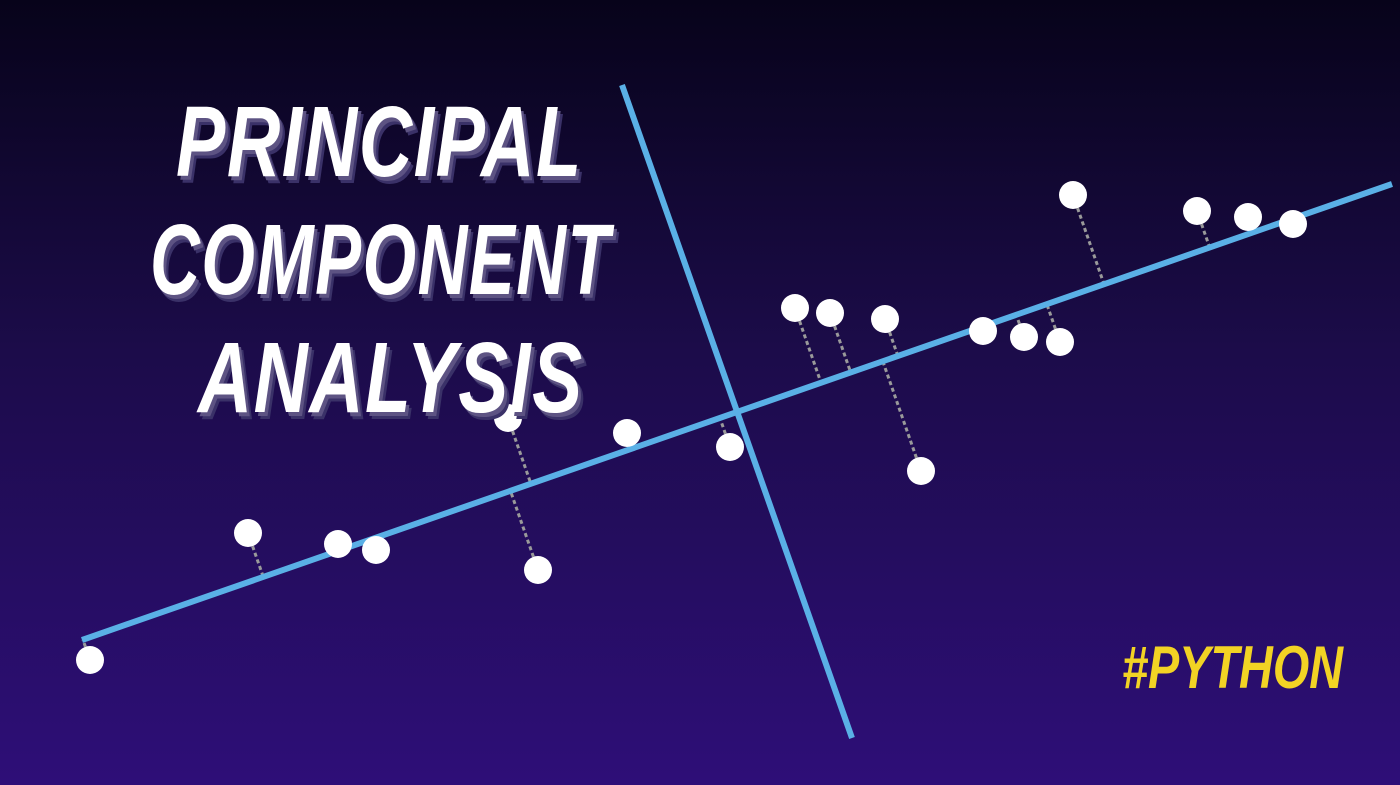 Image resolution: width=1400 pixels, height=785 pixels. What do you see at coordinates (1233, 667) in the screenshot?
I see `hashtag-label: #PYTHON` at bounding box center [1233, 667].